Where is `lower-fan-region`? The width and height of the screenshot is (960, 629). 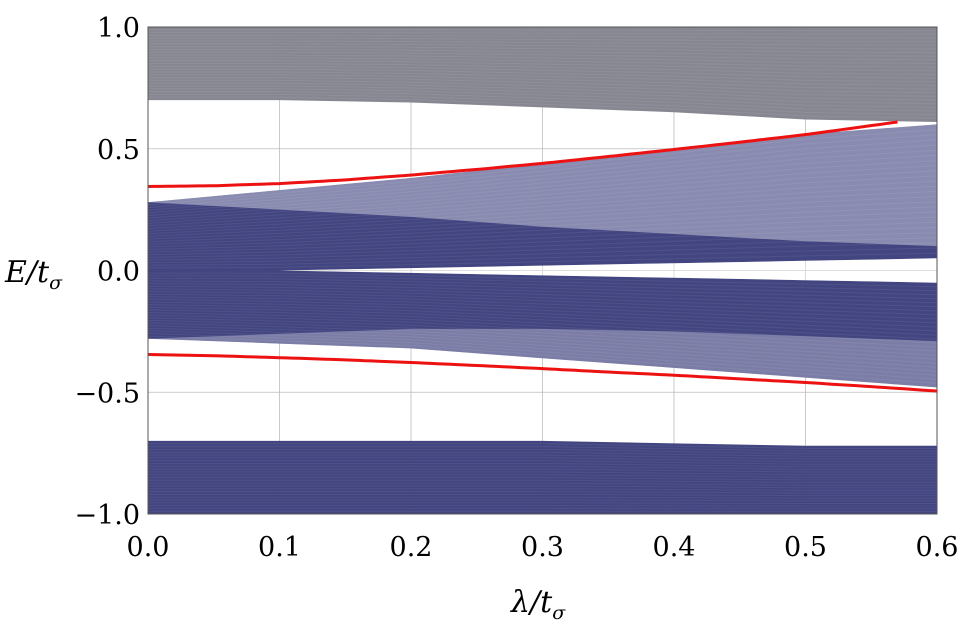
lower-fan-region is located at coordinates (542, 358).